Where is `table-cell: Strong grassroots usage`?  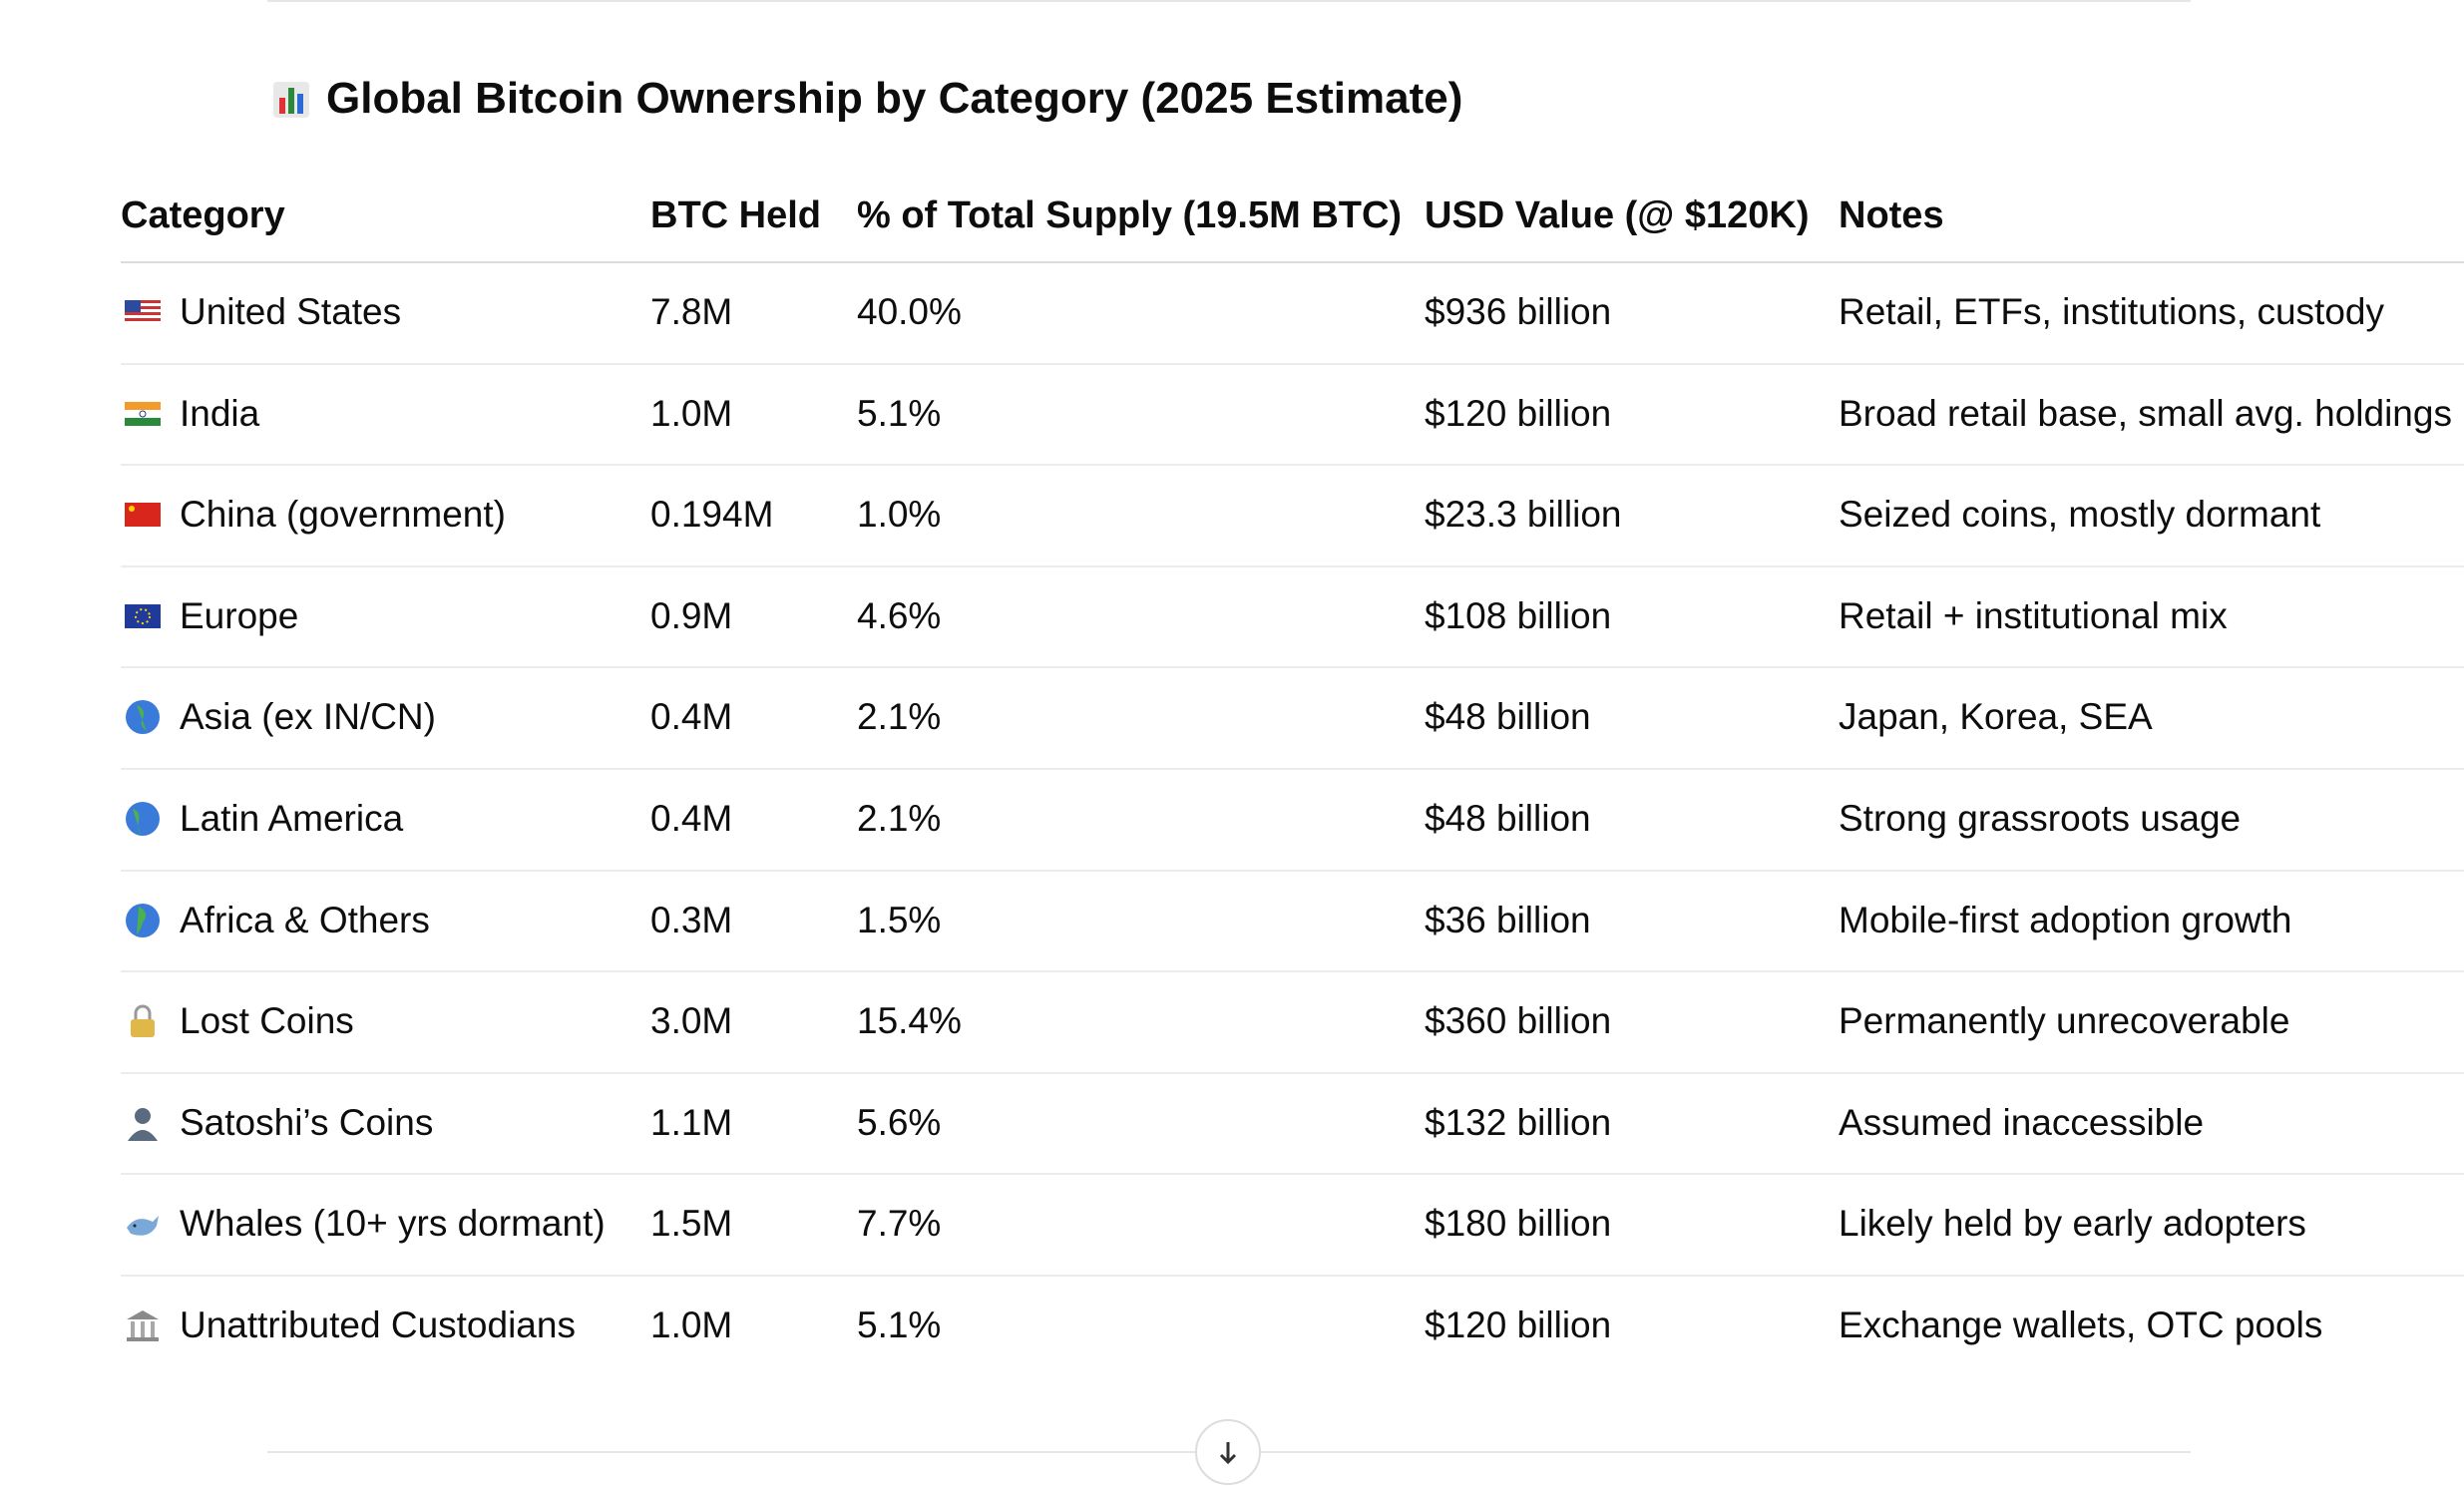
table-cell: Strong grassroots usage is located at coordinates (2040, 819).